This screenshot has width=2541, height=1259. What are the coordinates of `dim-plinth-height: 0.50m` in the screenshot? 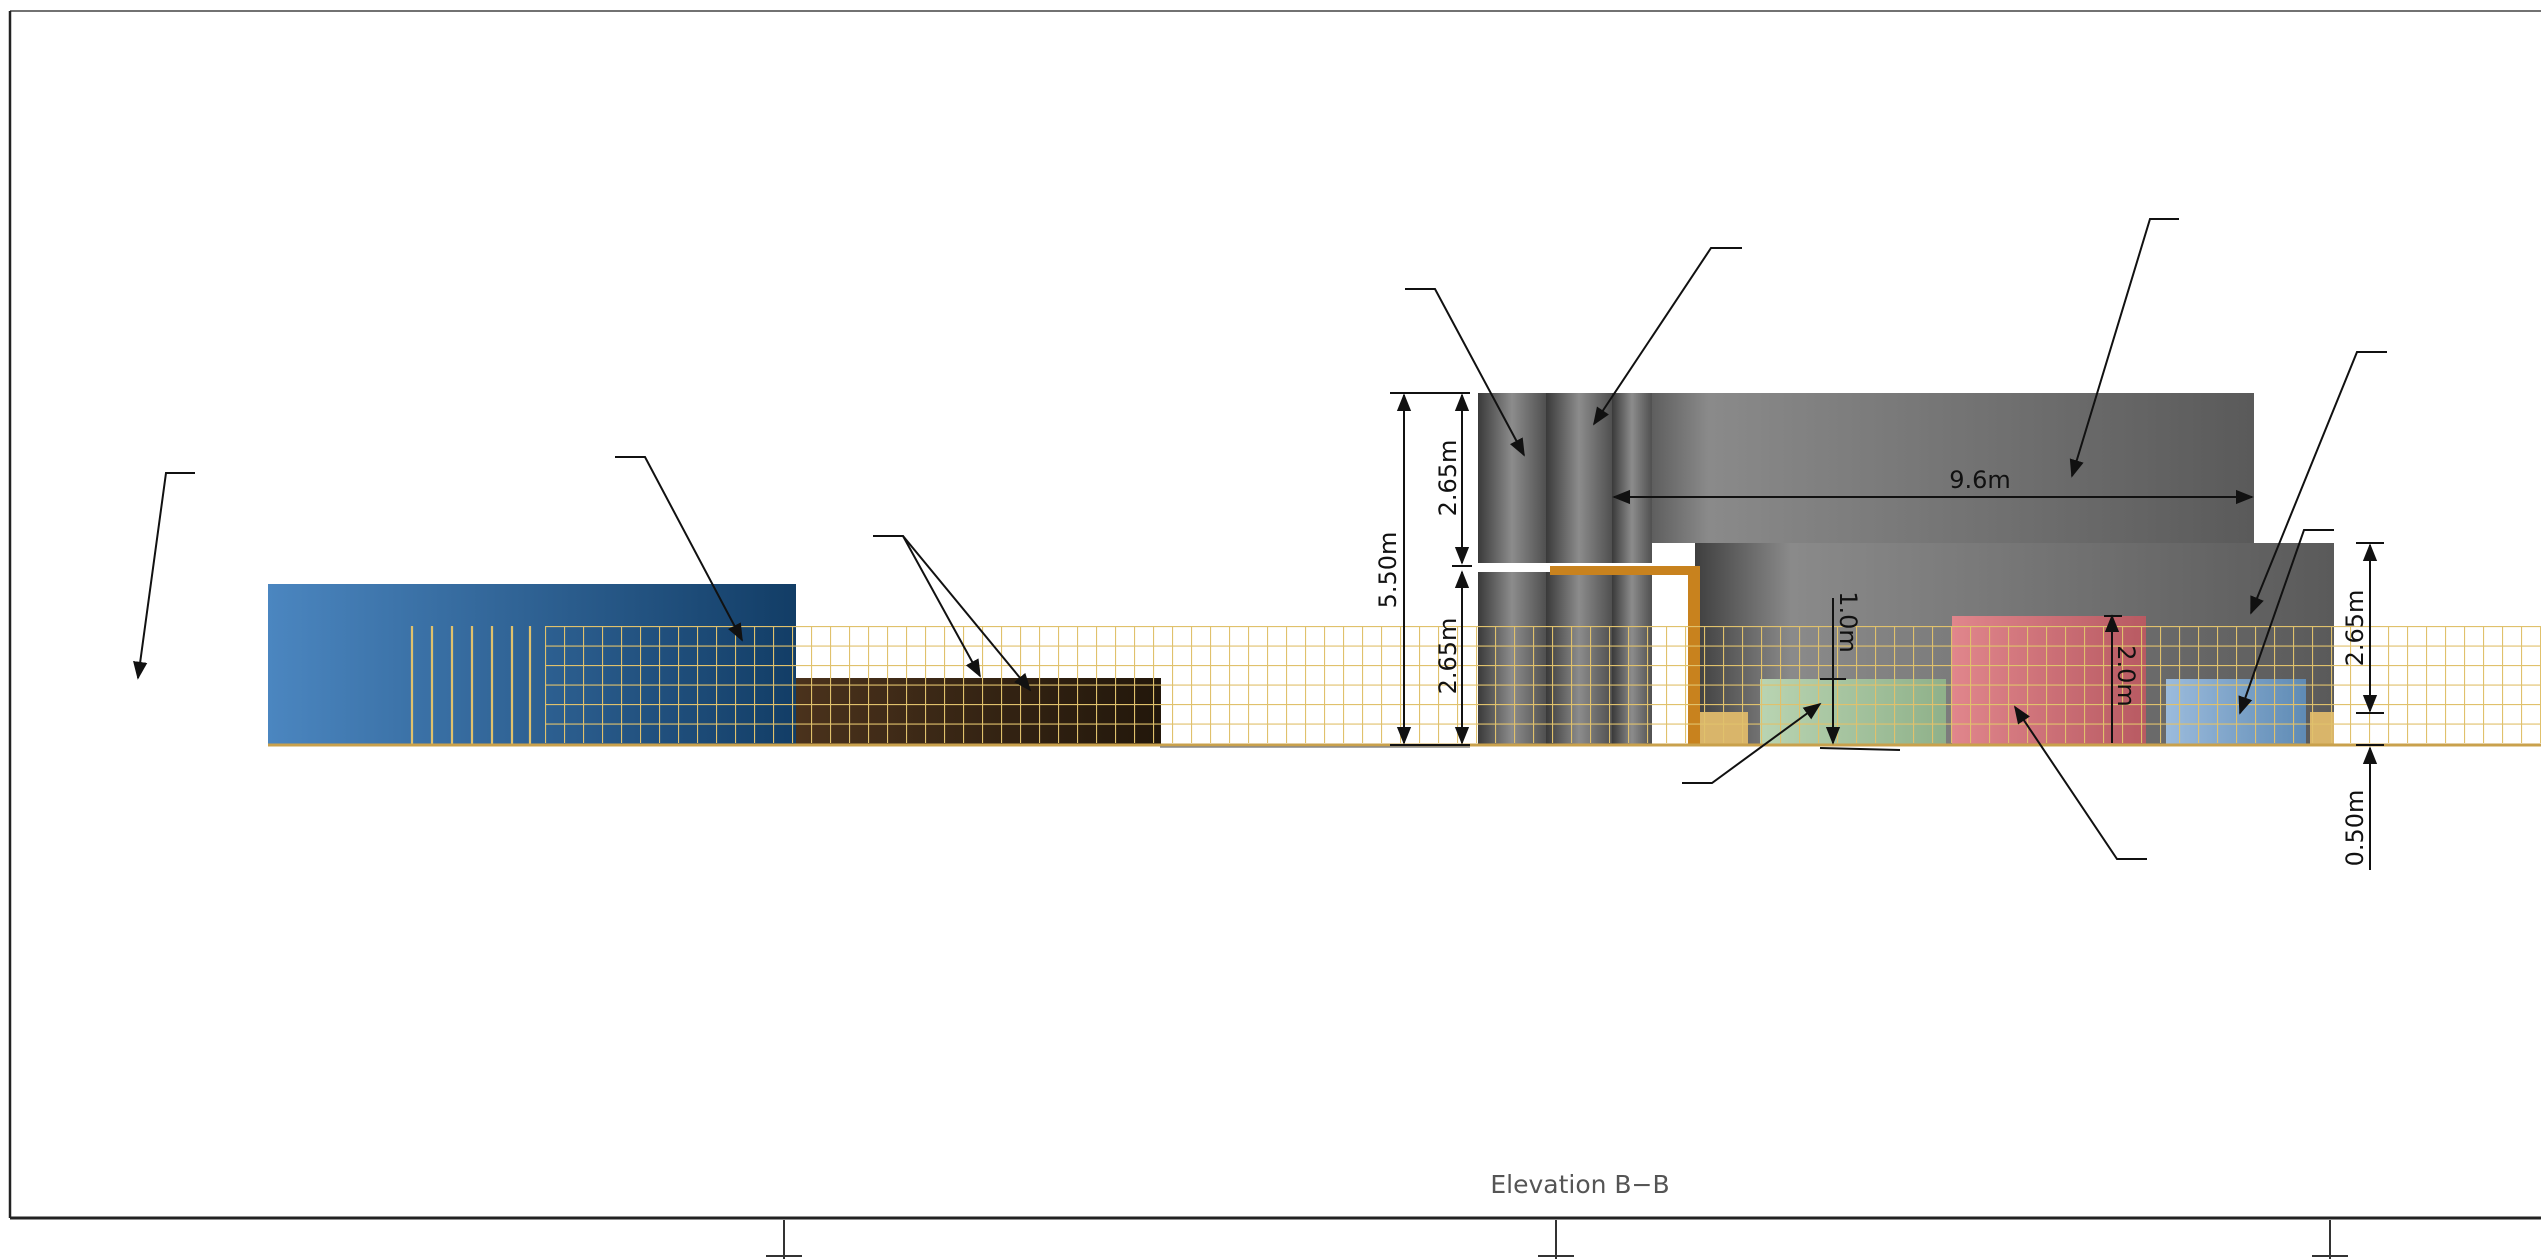 It's located at (2355, 828).